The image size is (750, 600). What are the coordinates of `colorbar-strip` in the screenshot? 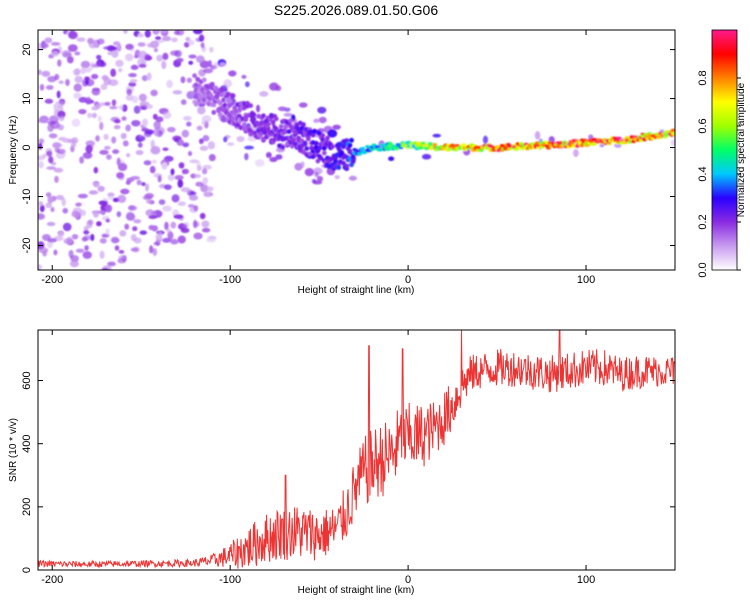 It's located at (724, 150).